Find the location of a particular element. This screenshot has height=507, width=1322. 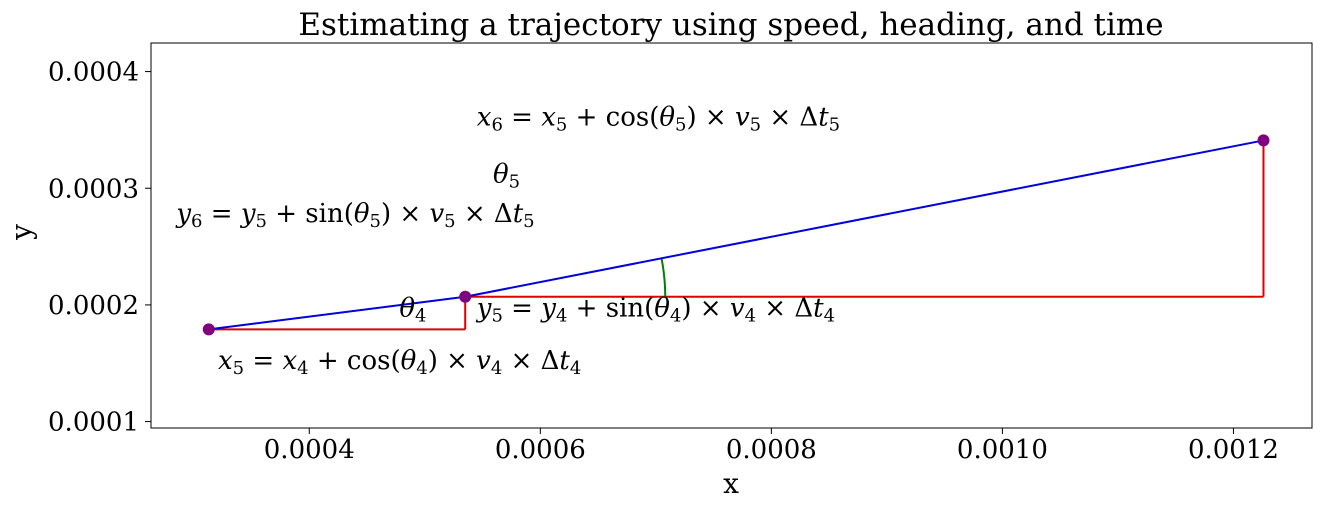

x-axis-label: x is located at coordinates (731, 483).